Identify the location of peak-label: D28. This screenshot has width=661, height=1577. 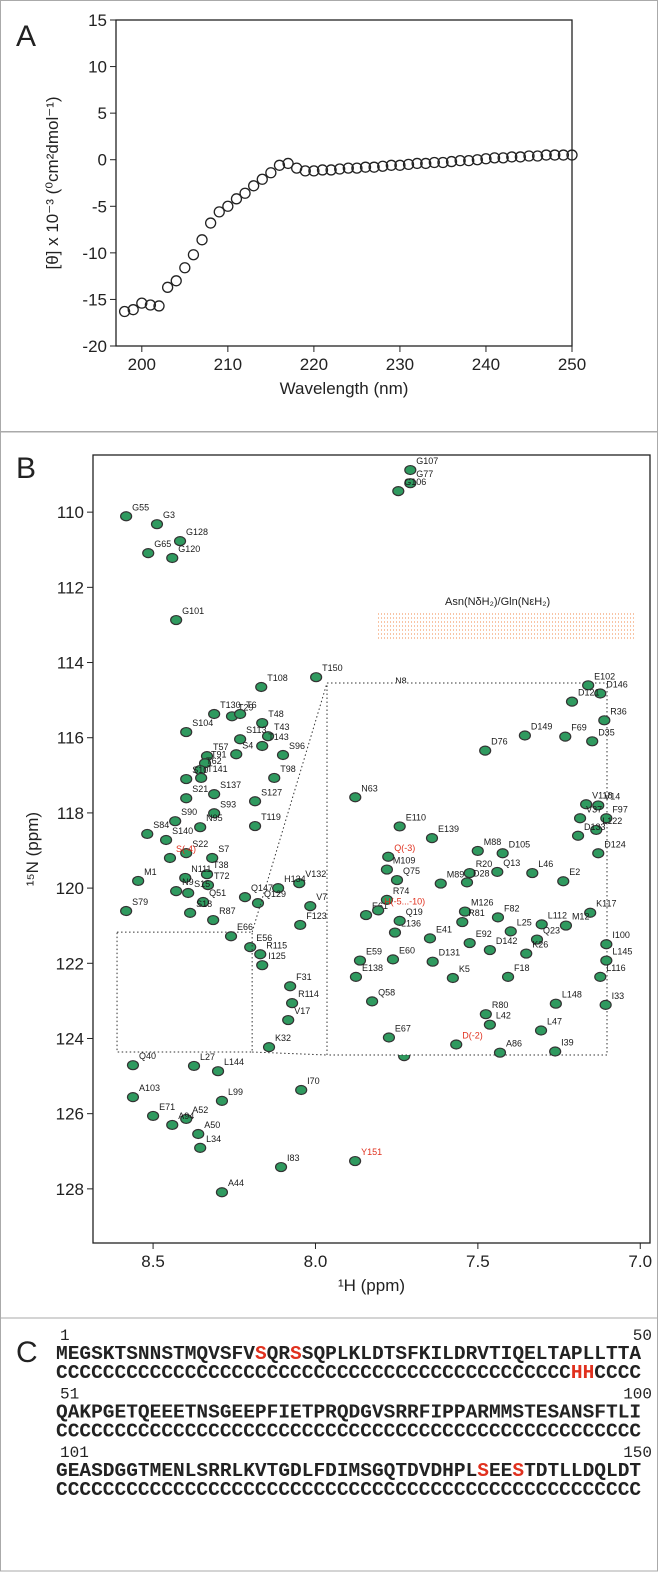
(481, 873).